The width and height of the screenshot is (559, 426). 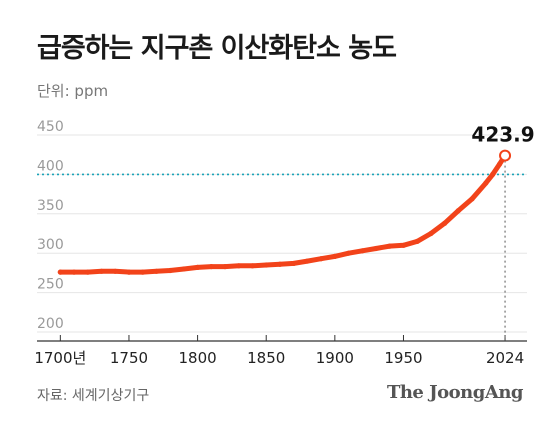 What do you see at coordinates (50, 206) in the screenshot?
I see `y-tick-label: 350` at bounding box center [50, 206].